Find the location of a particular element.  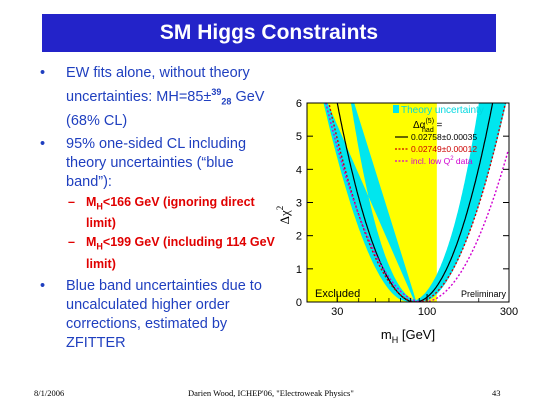

bullet-ew-fit-sub: 28 is located at coordinates (226, 101).